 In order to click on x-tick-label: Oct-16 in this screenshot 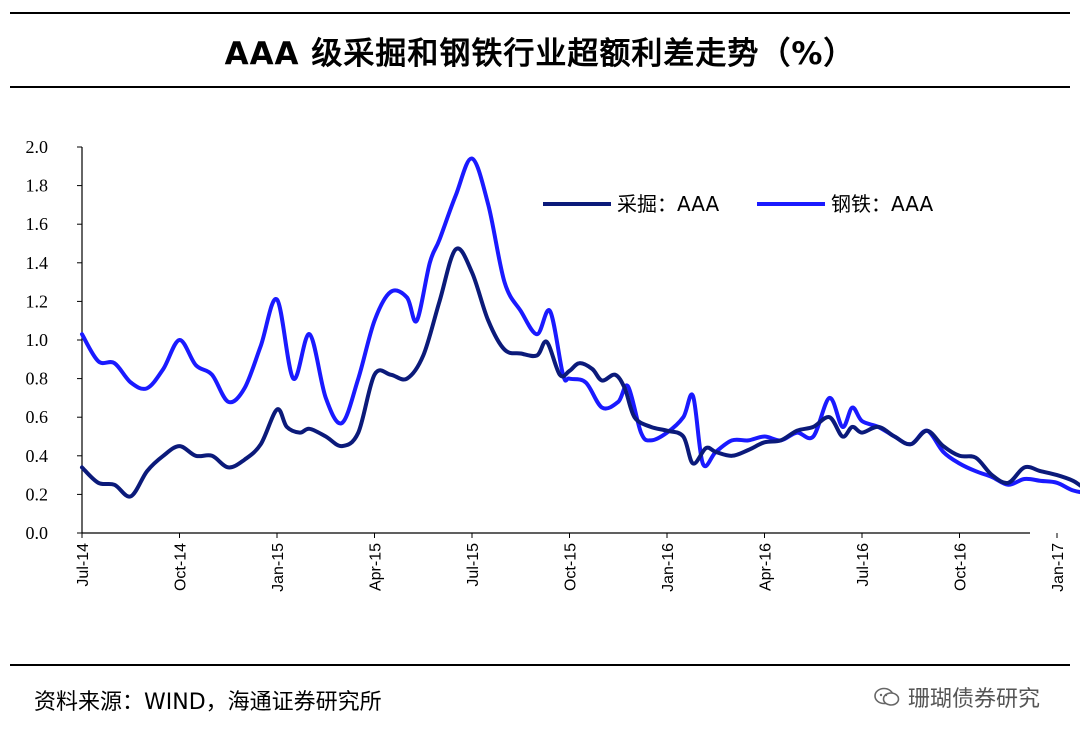, I will do `click(961, 567)`.